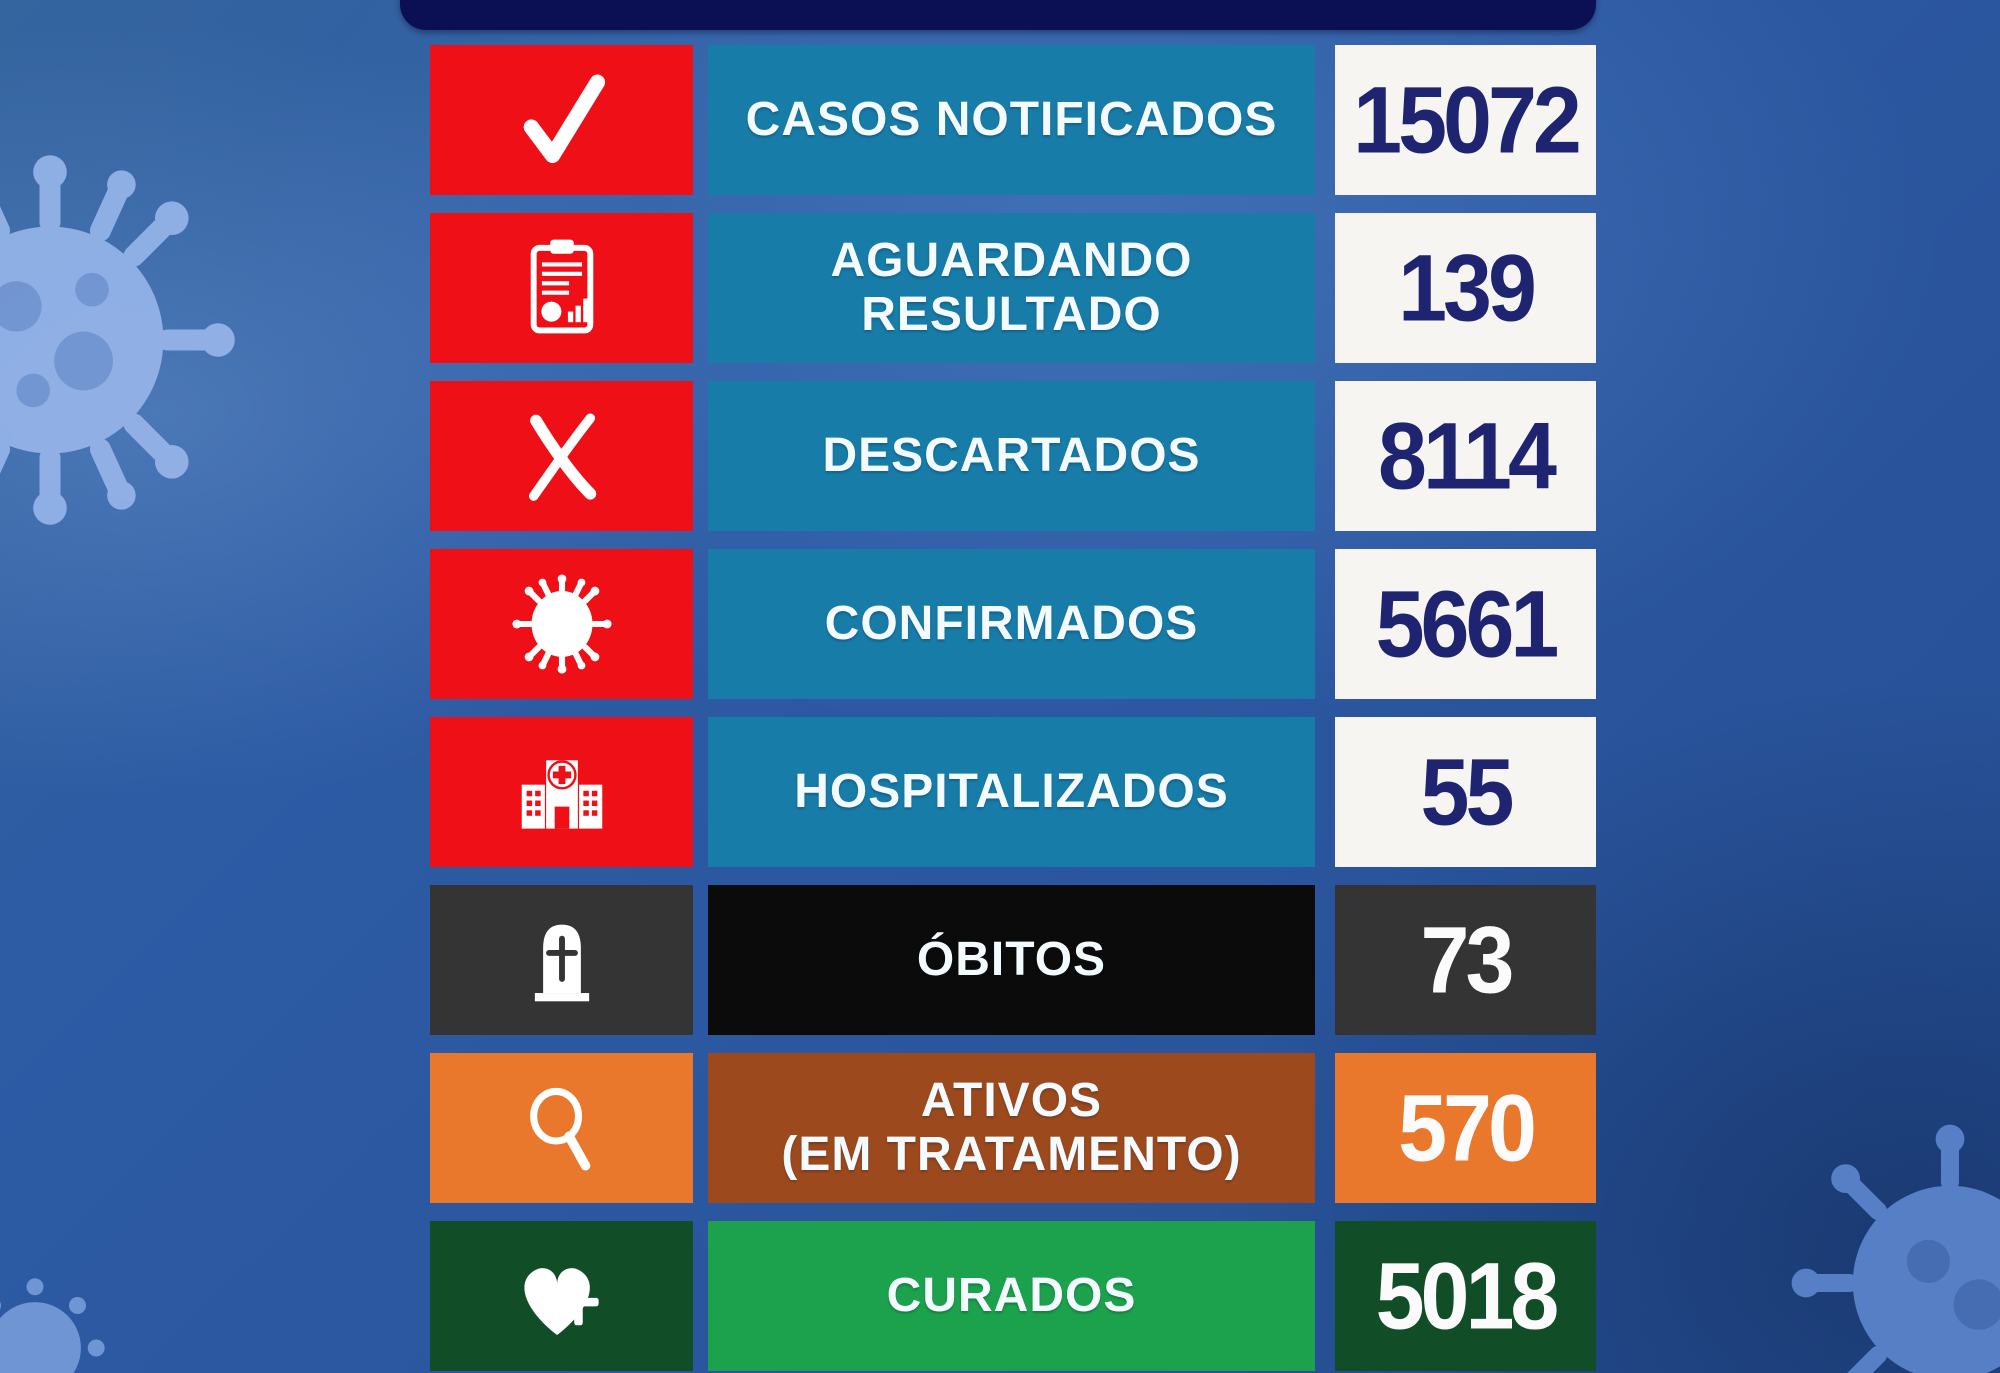 The width and height of the screenshot is (2000, 1373). I want to click on checkmark-icon-tile, so click(561, 120).